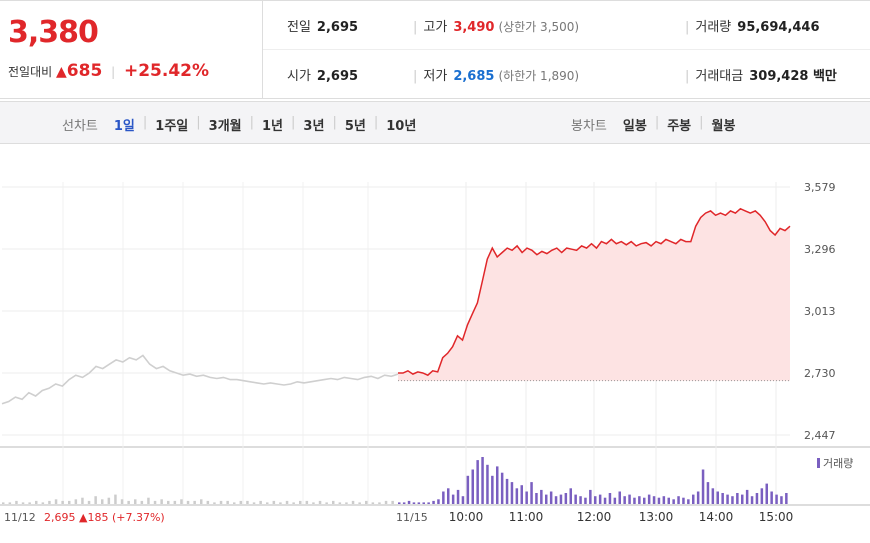  I want to click on x-tick-label: 10:00, so click(466, 517).